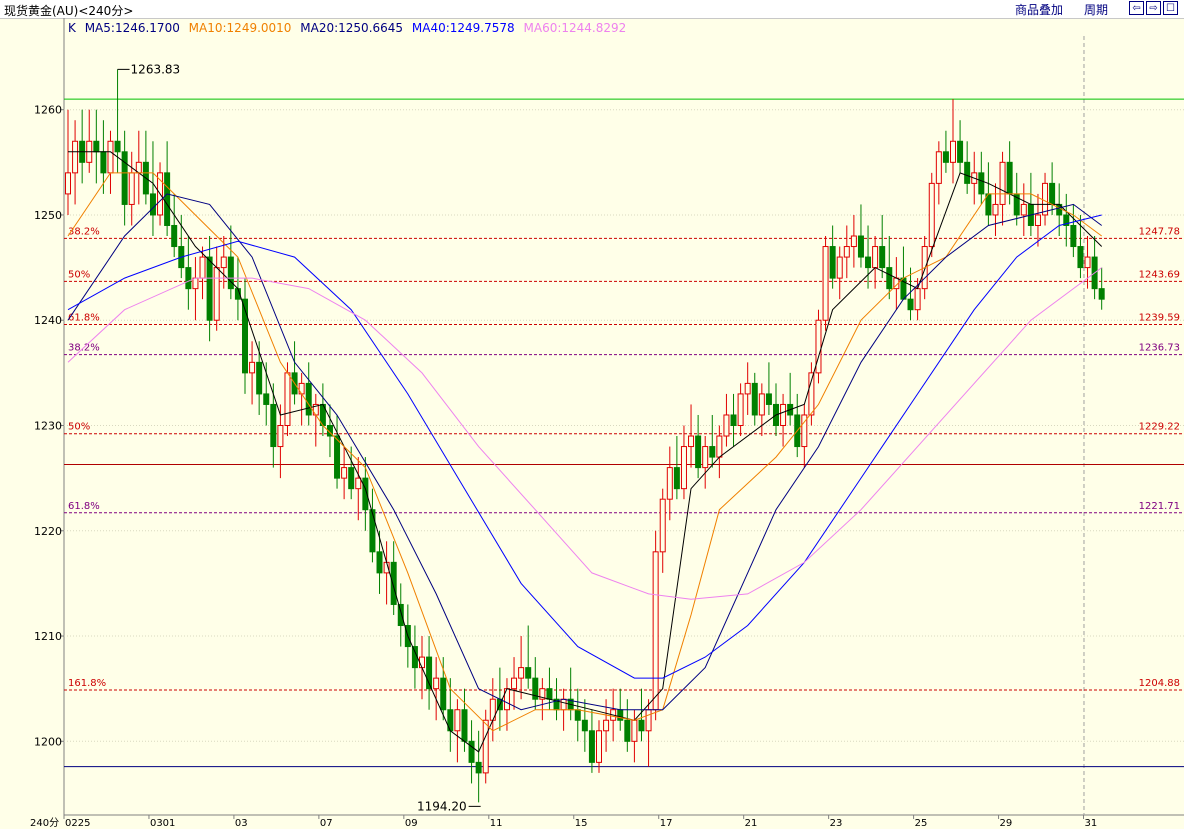 Image resolution: width=1184 pixels, height=829 pixels. What do you see at coordinates (1096, 10) in the screenshot?
I see `period-button: 周期` at bounding box center [1096, 10].